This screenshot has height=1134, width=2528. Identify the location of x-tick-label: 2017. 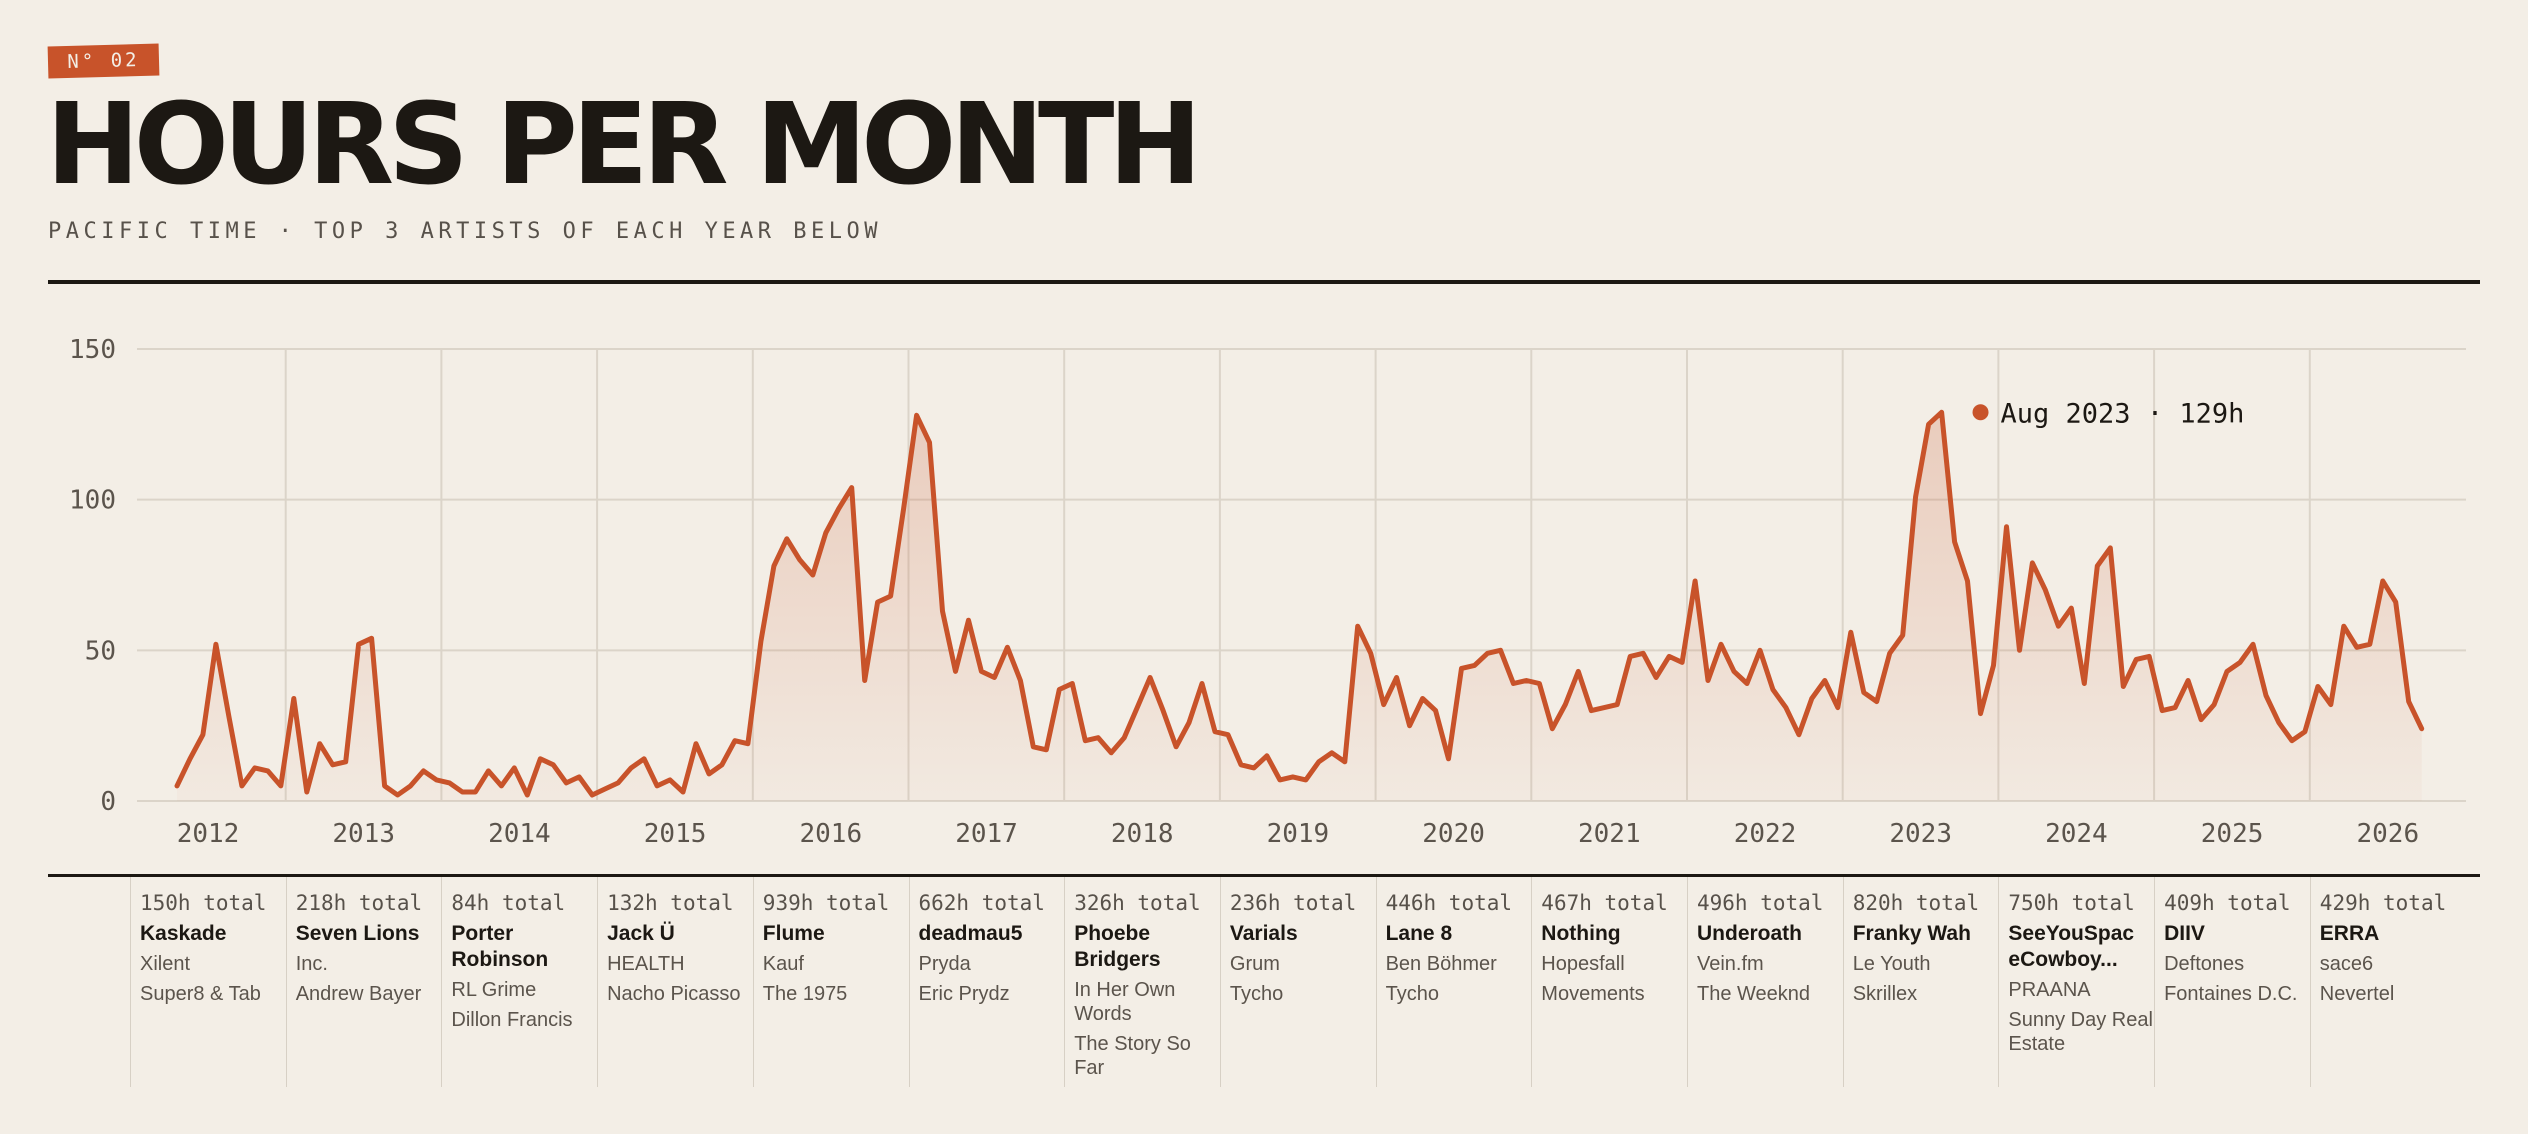
(986, 834).